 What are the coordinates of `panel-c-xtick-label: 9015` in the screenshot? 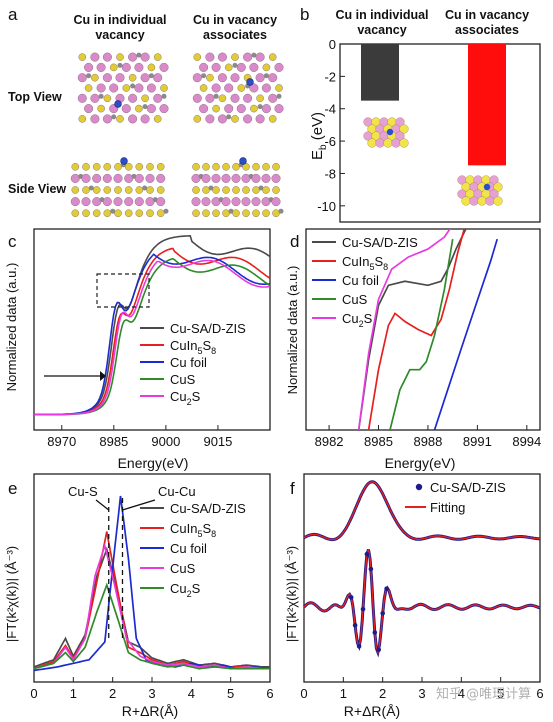 It's located at (217, 441).